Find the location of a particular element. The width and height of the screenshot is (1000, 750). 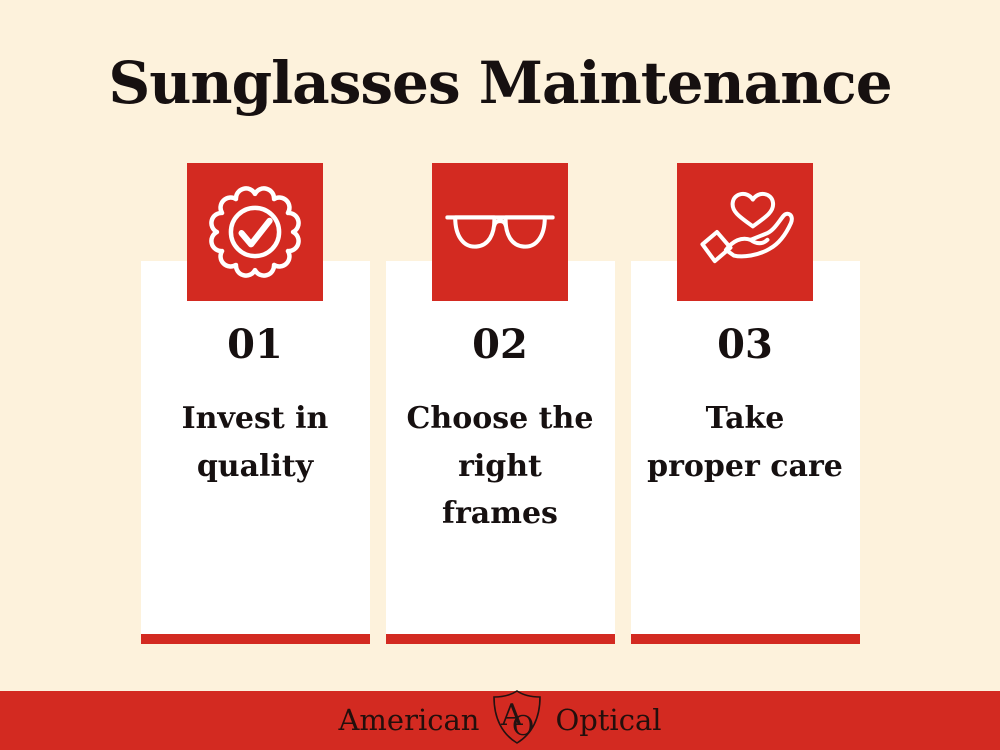

step-3-card: 03 Take proper care is located at coordinates (745, 453).